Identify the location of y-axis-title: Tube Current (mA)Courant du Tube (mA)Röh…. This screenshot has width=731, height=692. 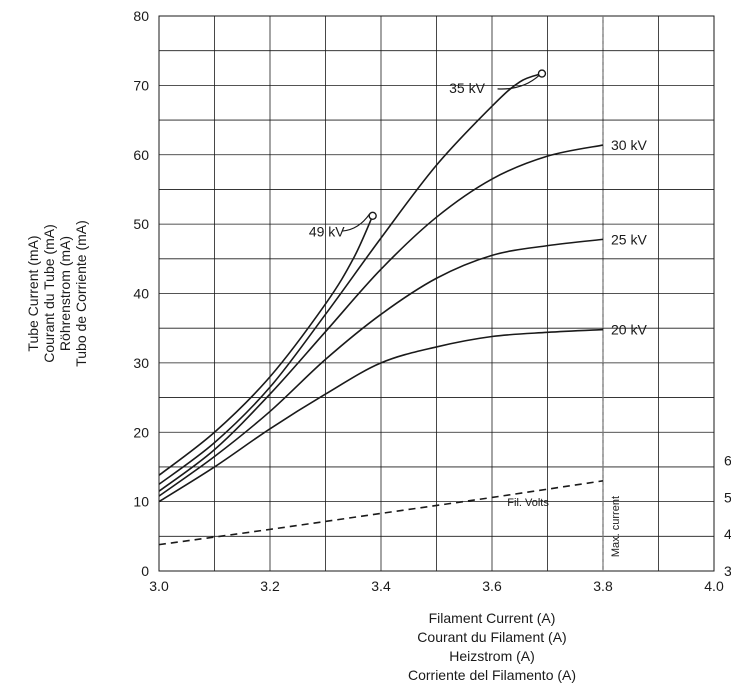
(57, 293).